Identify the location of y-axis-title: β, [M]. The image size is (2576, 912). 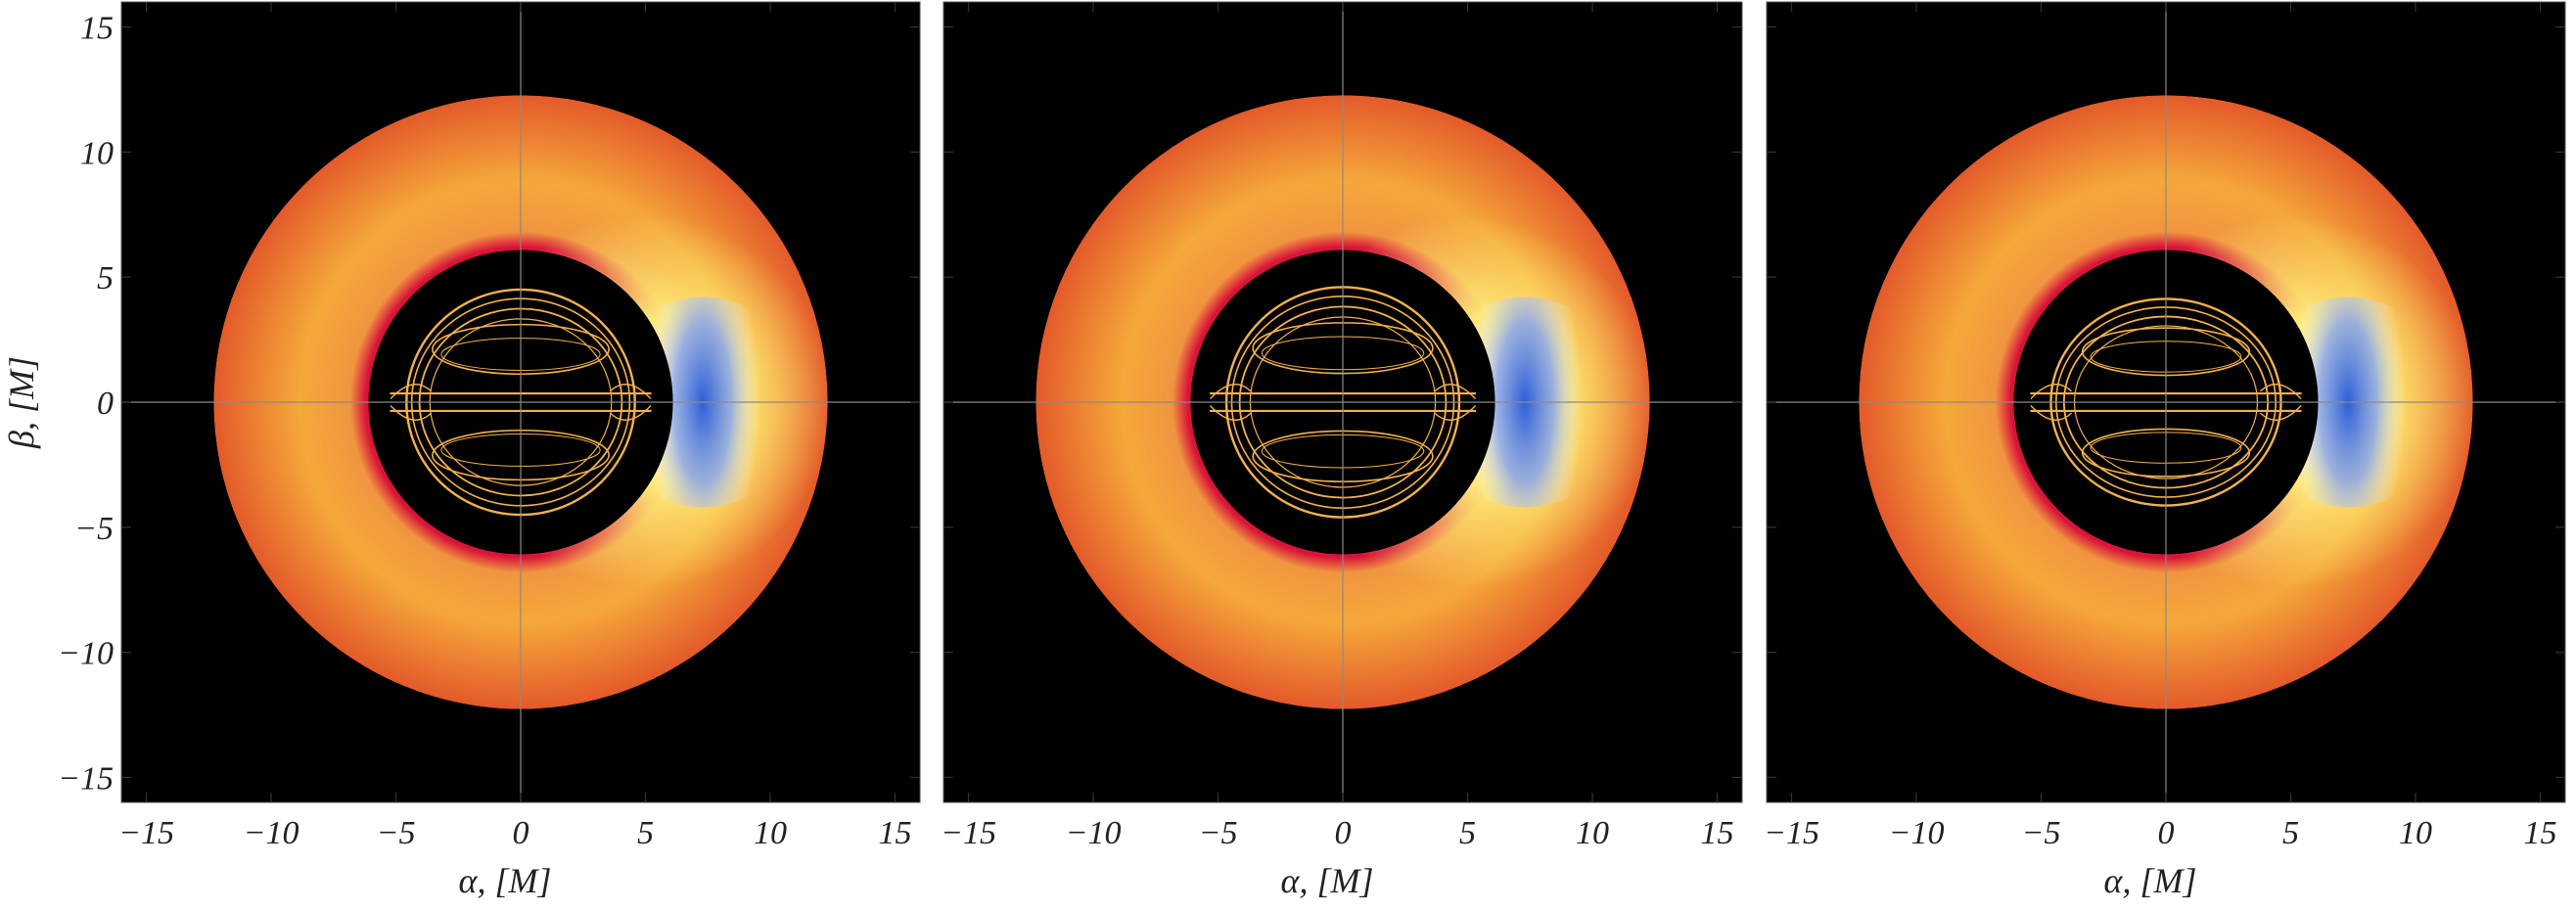
(21, 402).